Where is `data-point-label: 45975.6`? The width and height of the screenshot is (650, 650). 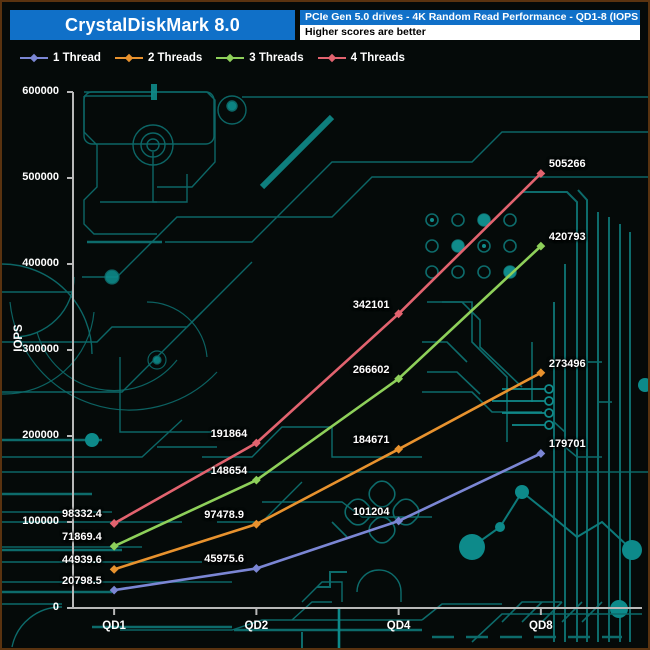 data-point-label: 45975.6 is located at coordinates (224, 559).